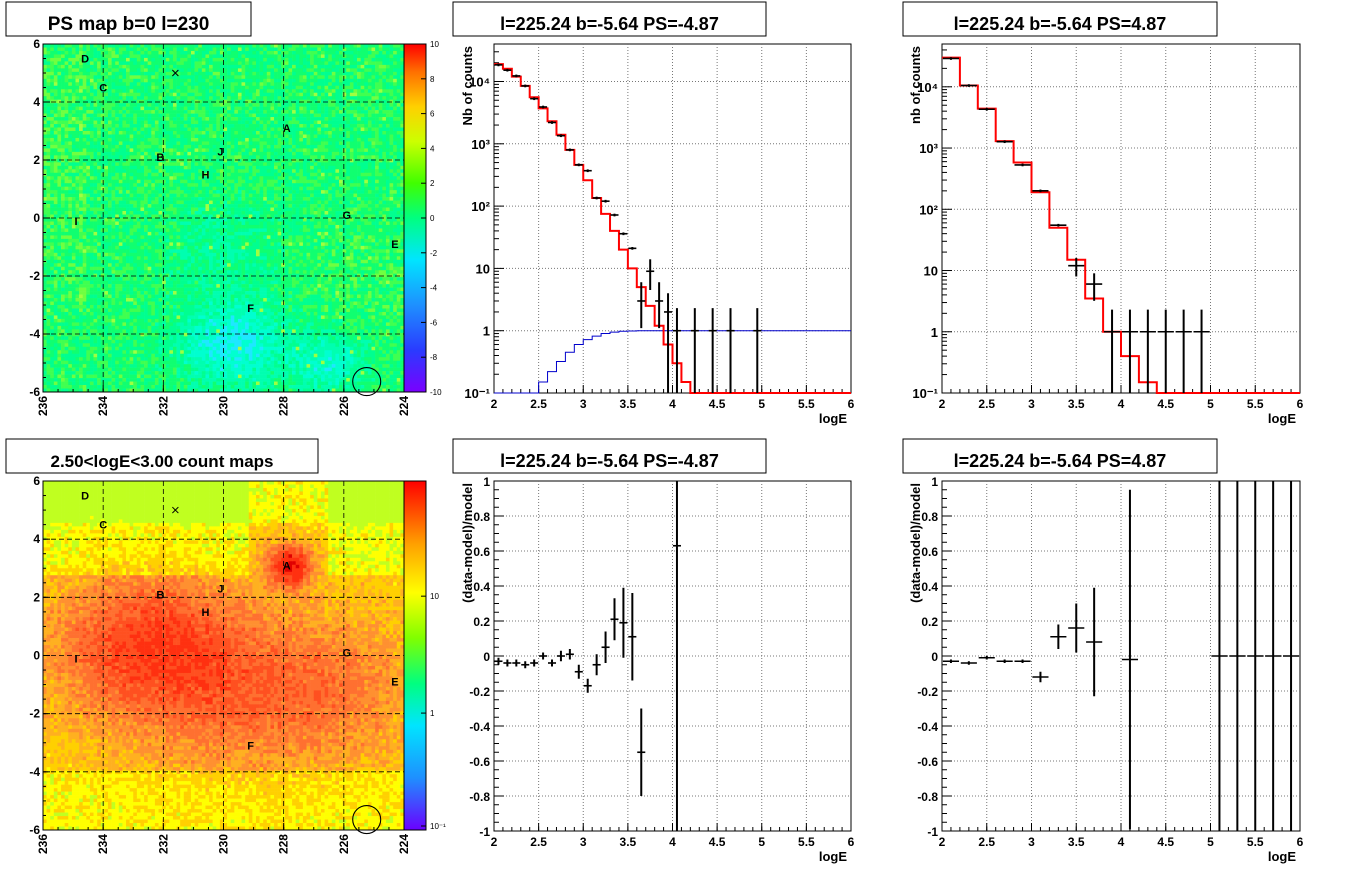  I want to click on source-label-B: B, so click(160, 158).